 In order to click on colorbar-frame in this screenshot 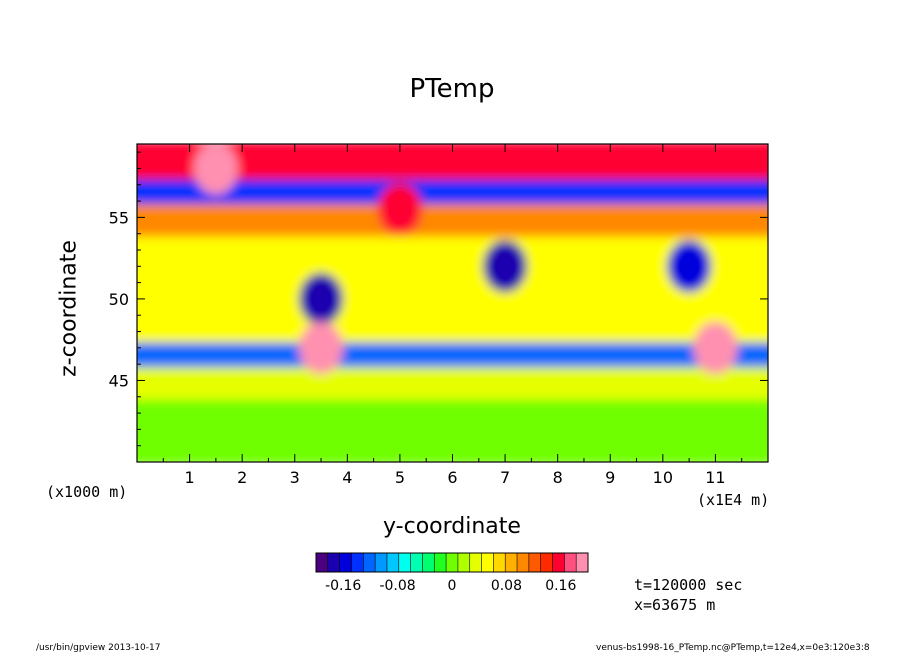, I will do `click(452, 562)`.